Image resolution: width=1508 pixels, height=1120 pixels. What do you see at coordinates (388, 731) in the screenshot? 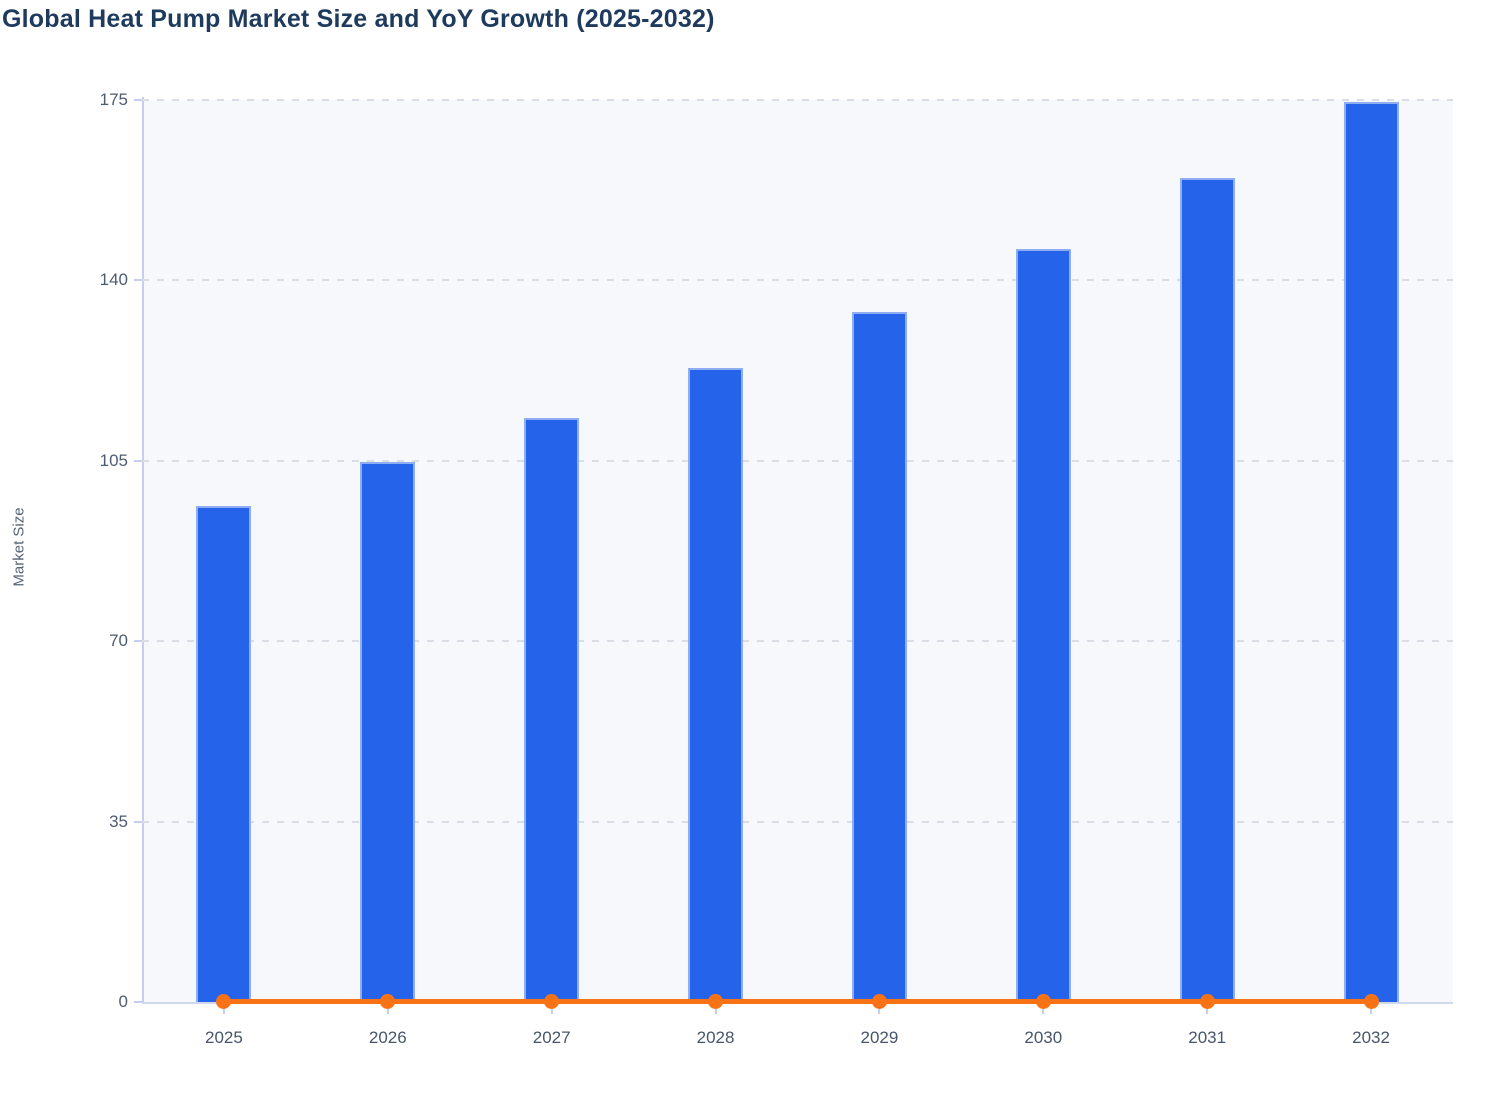
I see `bar-2026` at bounding box center [388, 731].